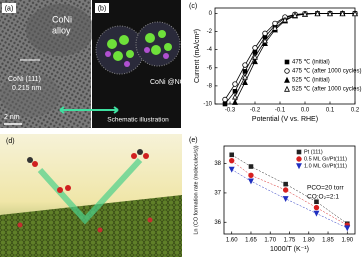  I want to click on panel-label: (e), so click(193, 140).